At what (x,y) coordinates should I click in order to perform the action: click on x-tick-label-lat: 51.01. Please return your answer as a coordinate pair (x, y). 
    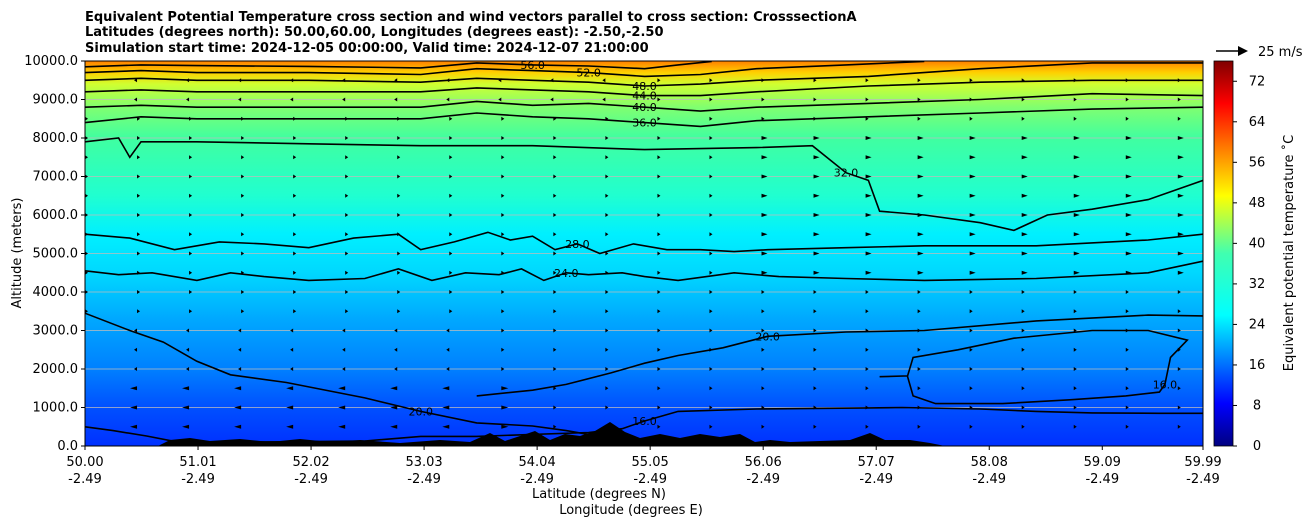
    Looking at the image, I should click on (197, 462).